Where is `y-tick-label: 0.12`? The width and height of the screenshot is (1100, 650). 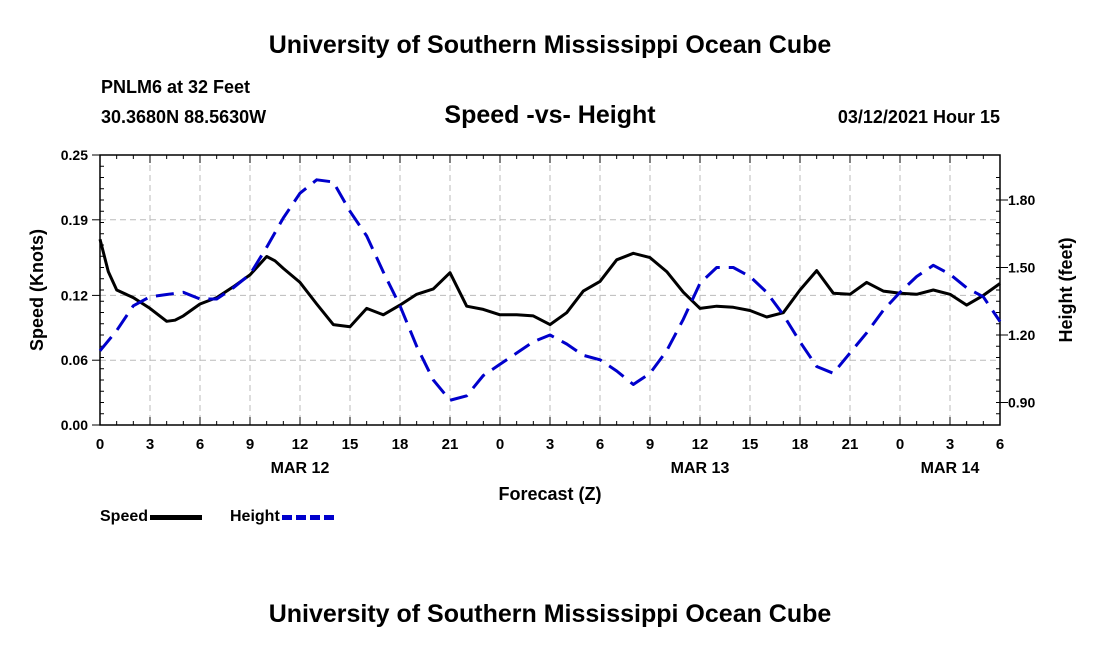
y-tick-label: 0.12 is located at coordinates (74, 295).